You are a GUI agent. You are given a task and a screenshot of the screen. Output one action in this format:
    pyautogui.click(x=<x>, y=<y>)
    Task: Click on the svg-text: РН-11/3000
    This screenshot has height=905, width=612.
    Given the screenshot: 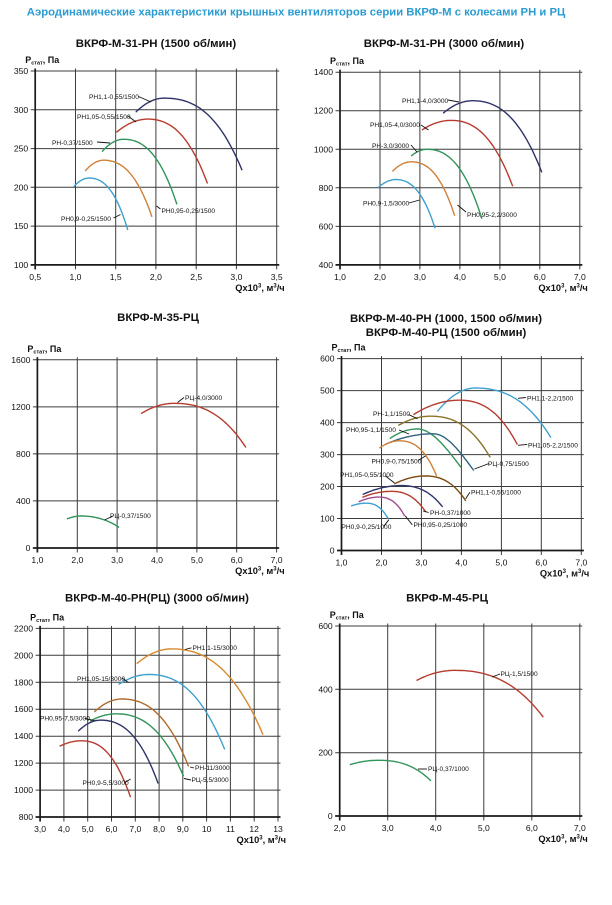 What is the action you would take?
    pyautogui.click(x=212, y=768)
    